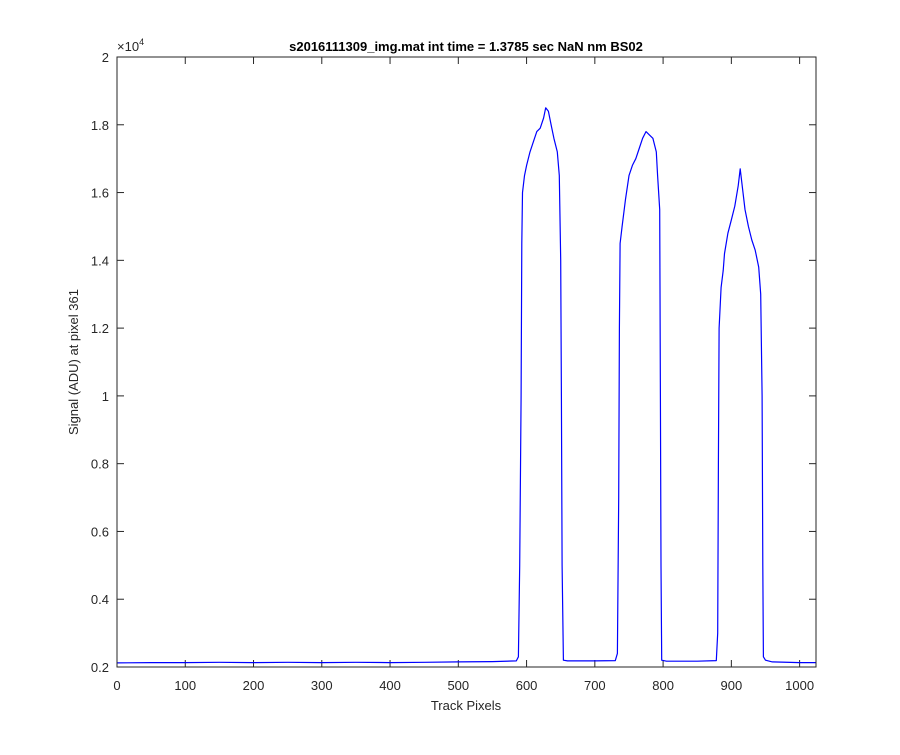 The height and width of the screenshot is (755, 900). What do you see at coordinates (73, 362) in the screenshot?
I see `y-axis-label: Signal (ADU) at pixel 361` at bounding box center [73, 362].